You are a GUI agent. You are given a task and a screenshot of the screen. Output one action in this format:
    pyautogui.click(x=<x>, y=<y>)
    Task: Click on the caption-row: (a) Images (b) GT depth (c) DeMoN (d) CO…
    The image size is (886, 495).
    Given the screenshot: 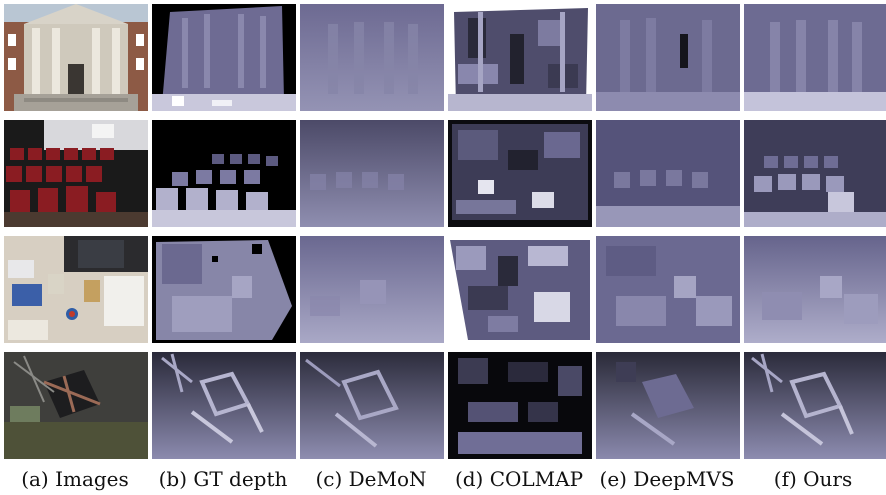 What is the action you would take?
    pyautogui.click(x=443, y=479)
    